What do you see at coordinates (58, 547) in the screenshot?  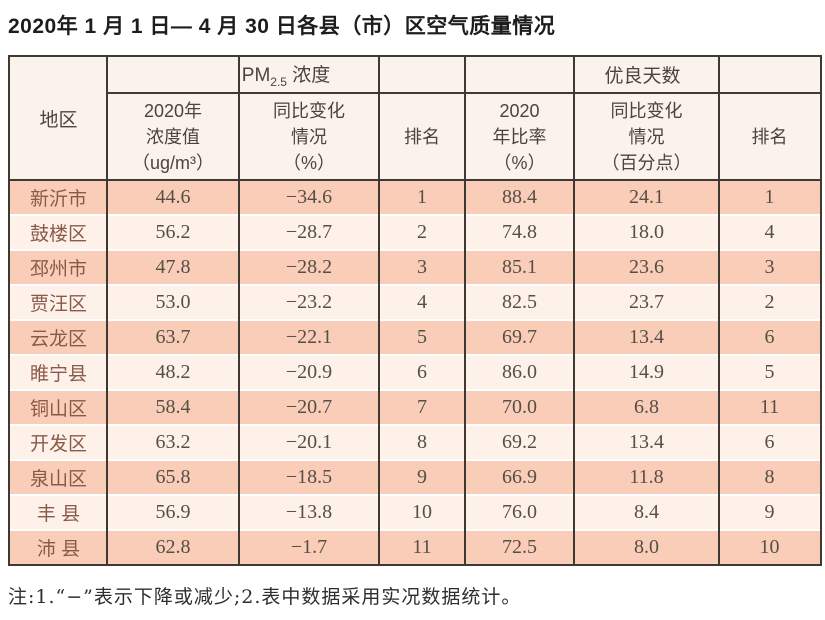 I see `region-cell: 沛 县` at bounding box center [58, 547].